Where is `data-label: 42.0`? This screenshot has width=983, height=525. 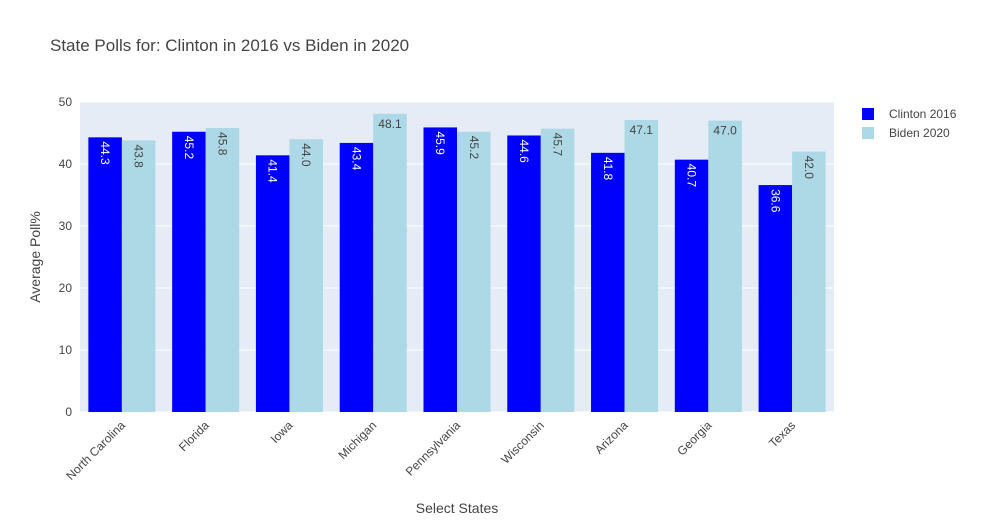 data-label: 42.0 is located at coordinates (809, 168).